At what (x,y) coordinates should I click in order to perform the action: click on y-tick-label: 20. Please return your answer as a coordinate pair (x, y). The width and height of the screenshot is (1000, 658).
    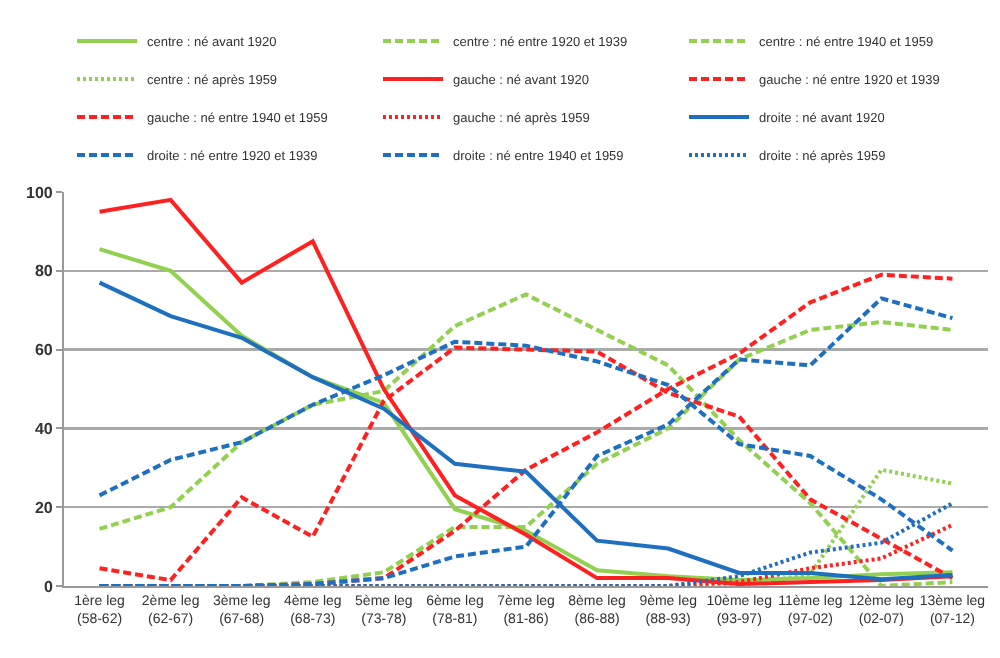
    Looking at the image, I should click on (44, 507).